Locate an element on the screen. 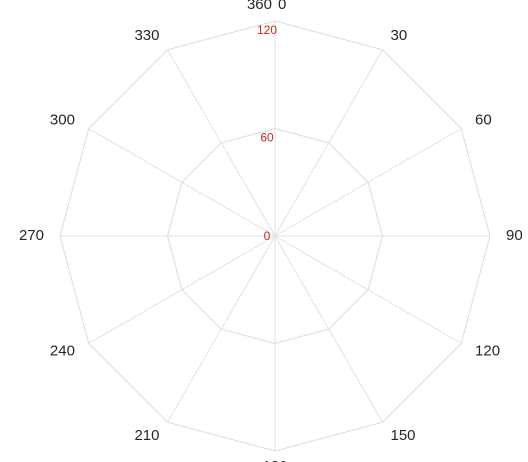 This screenshot has height=462, width=528. theta-tick-label-210: 210 is located at coordinates (146, 435).